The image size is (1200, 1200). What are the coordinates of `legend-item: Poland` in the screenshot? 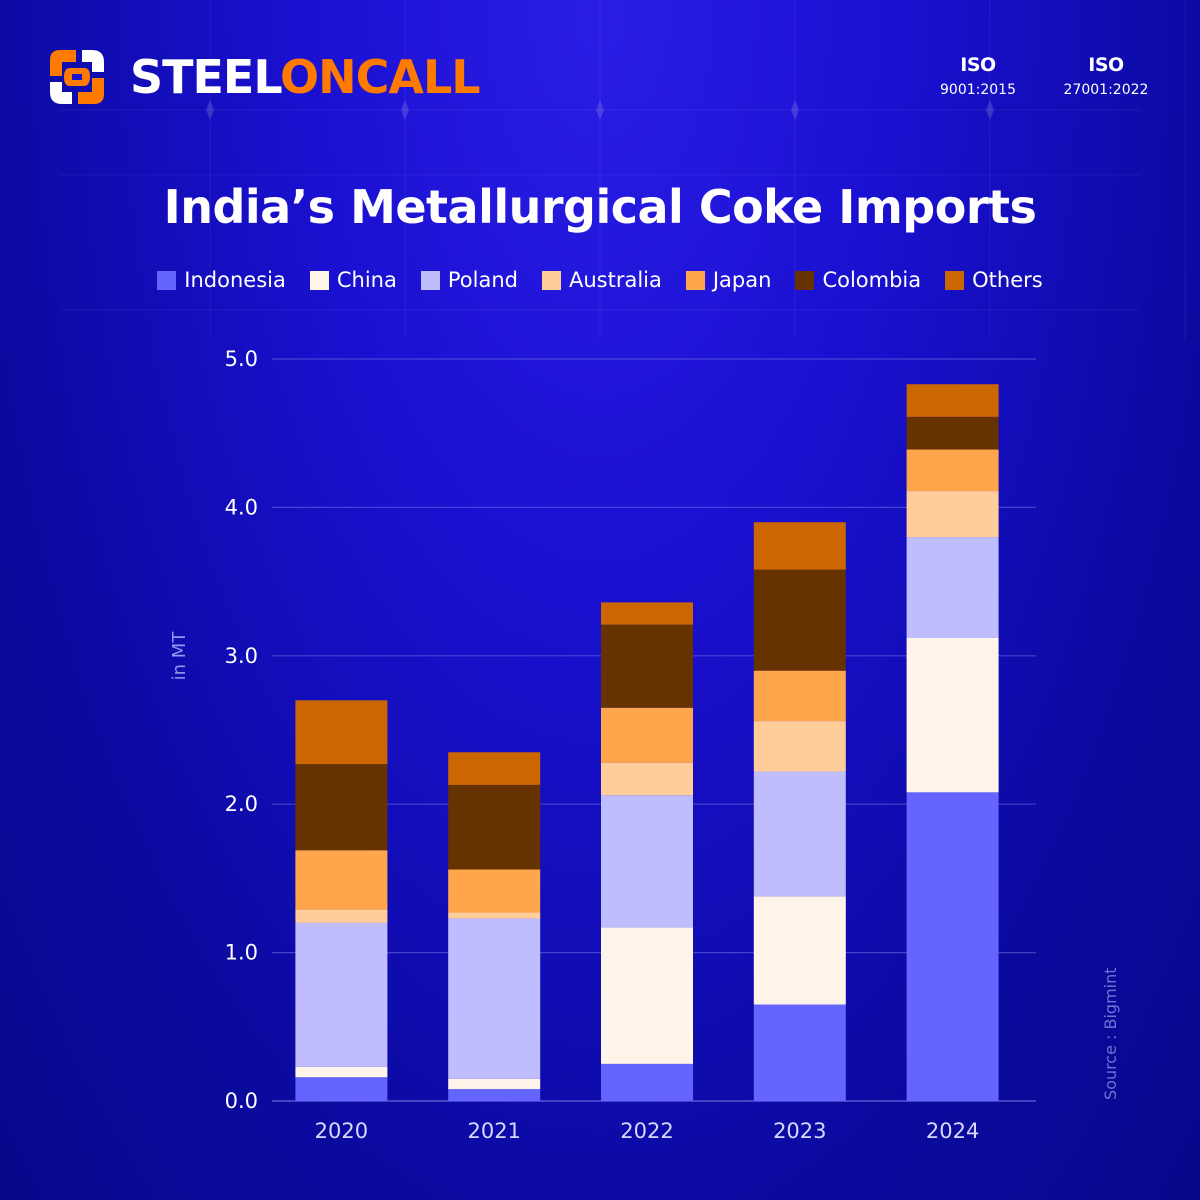 It's located at (469, 280).